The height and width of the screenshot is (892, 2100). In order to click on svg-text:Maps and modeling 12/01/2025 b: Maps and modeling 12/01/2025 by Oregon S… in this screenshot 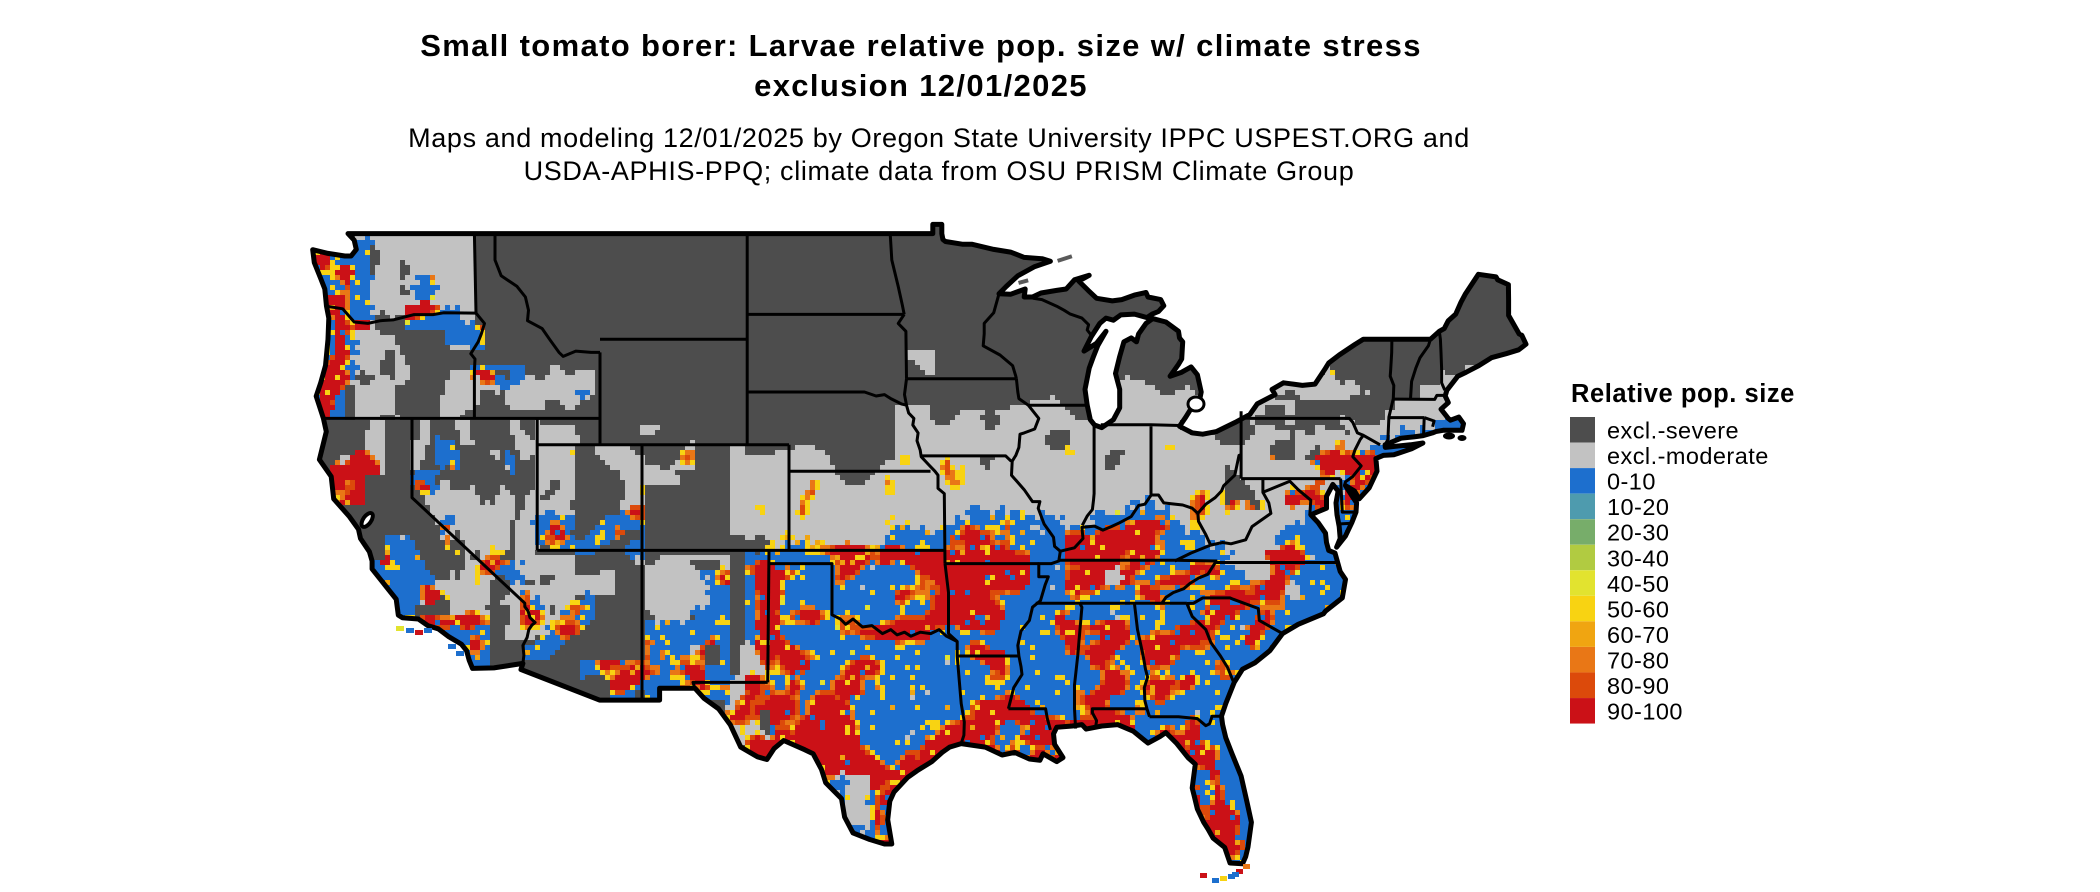, I will do `click(939, 138)`.